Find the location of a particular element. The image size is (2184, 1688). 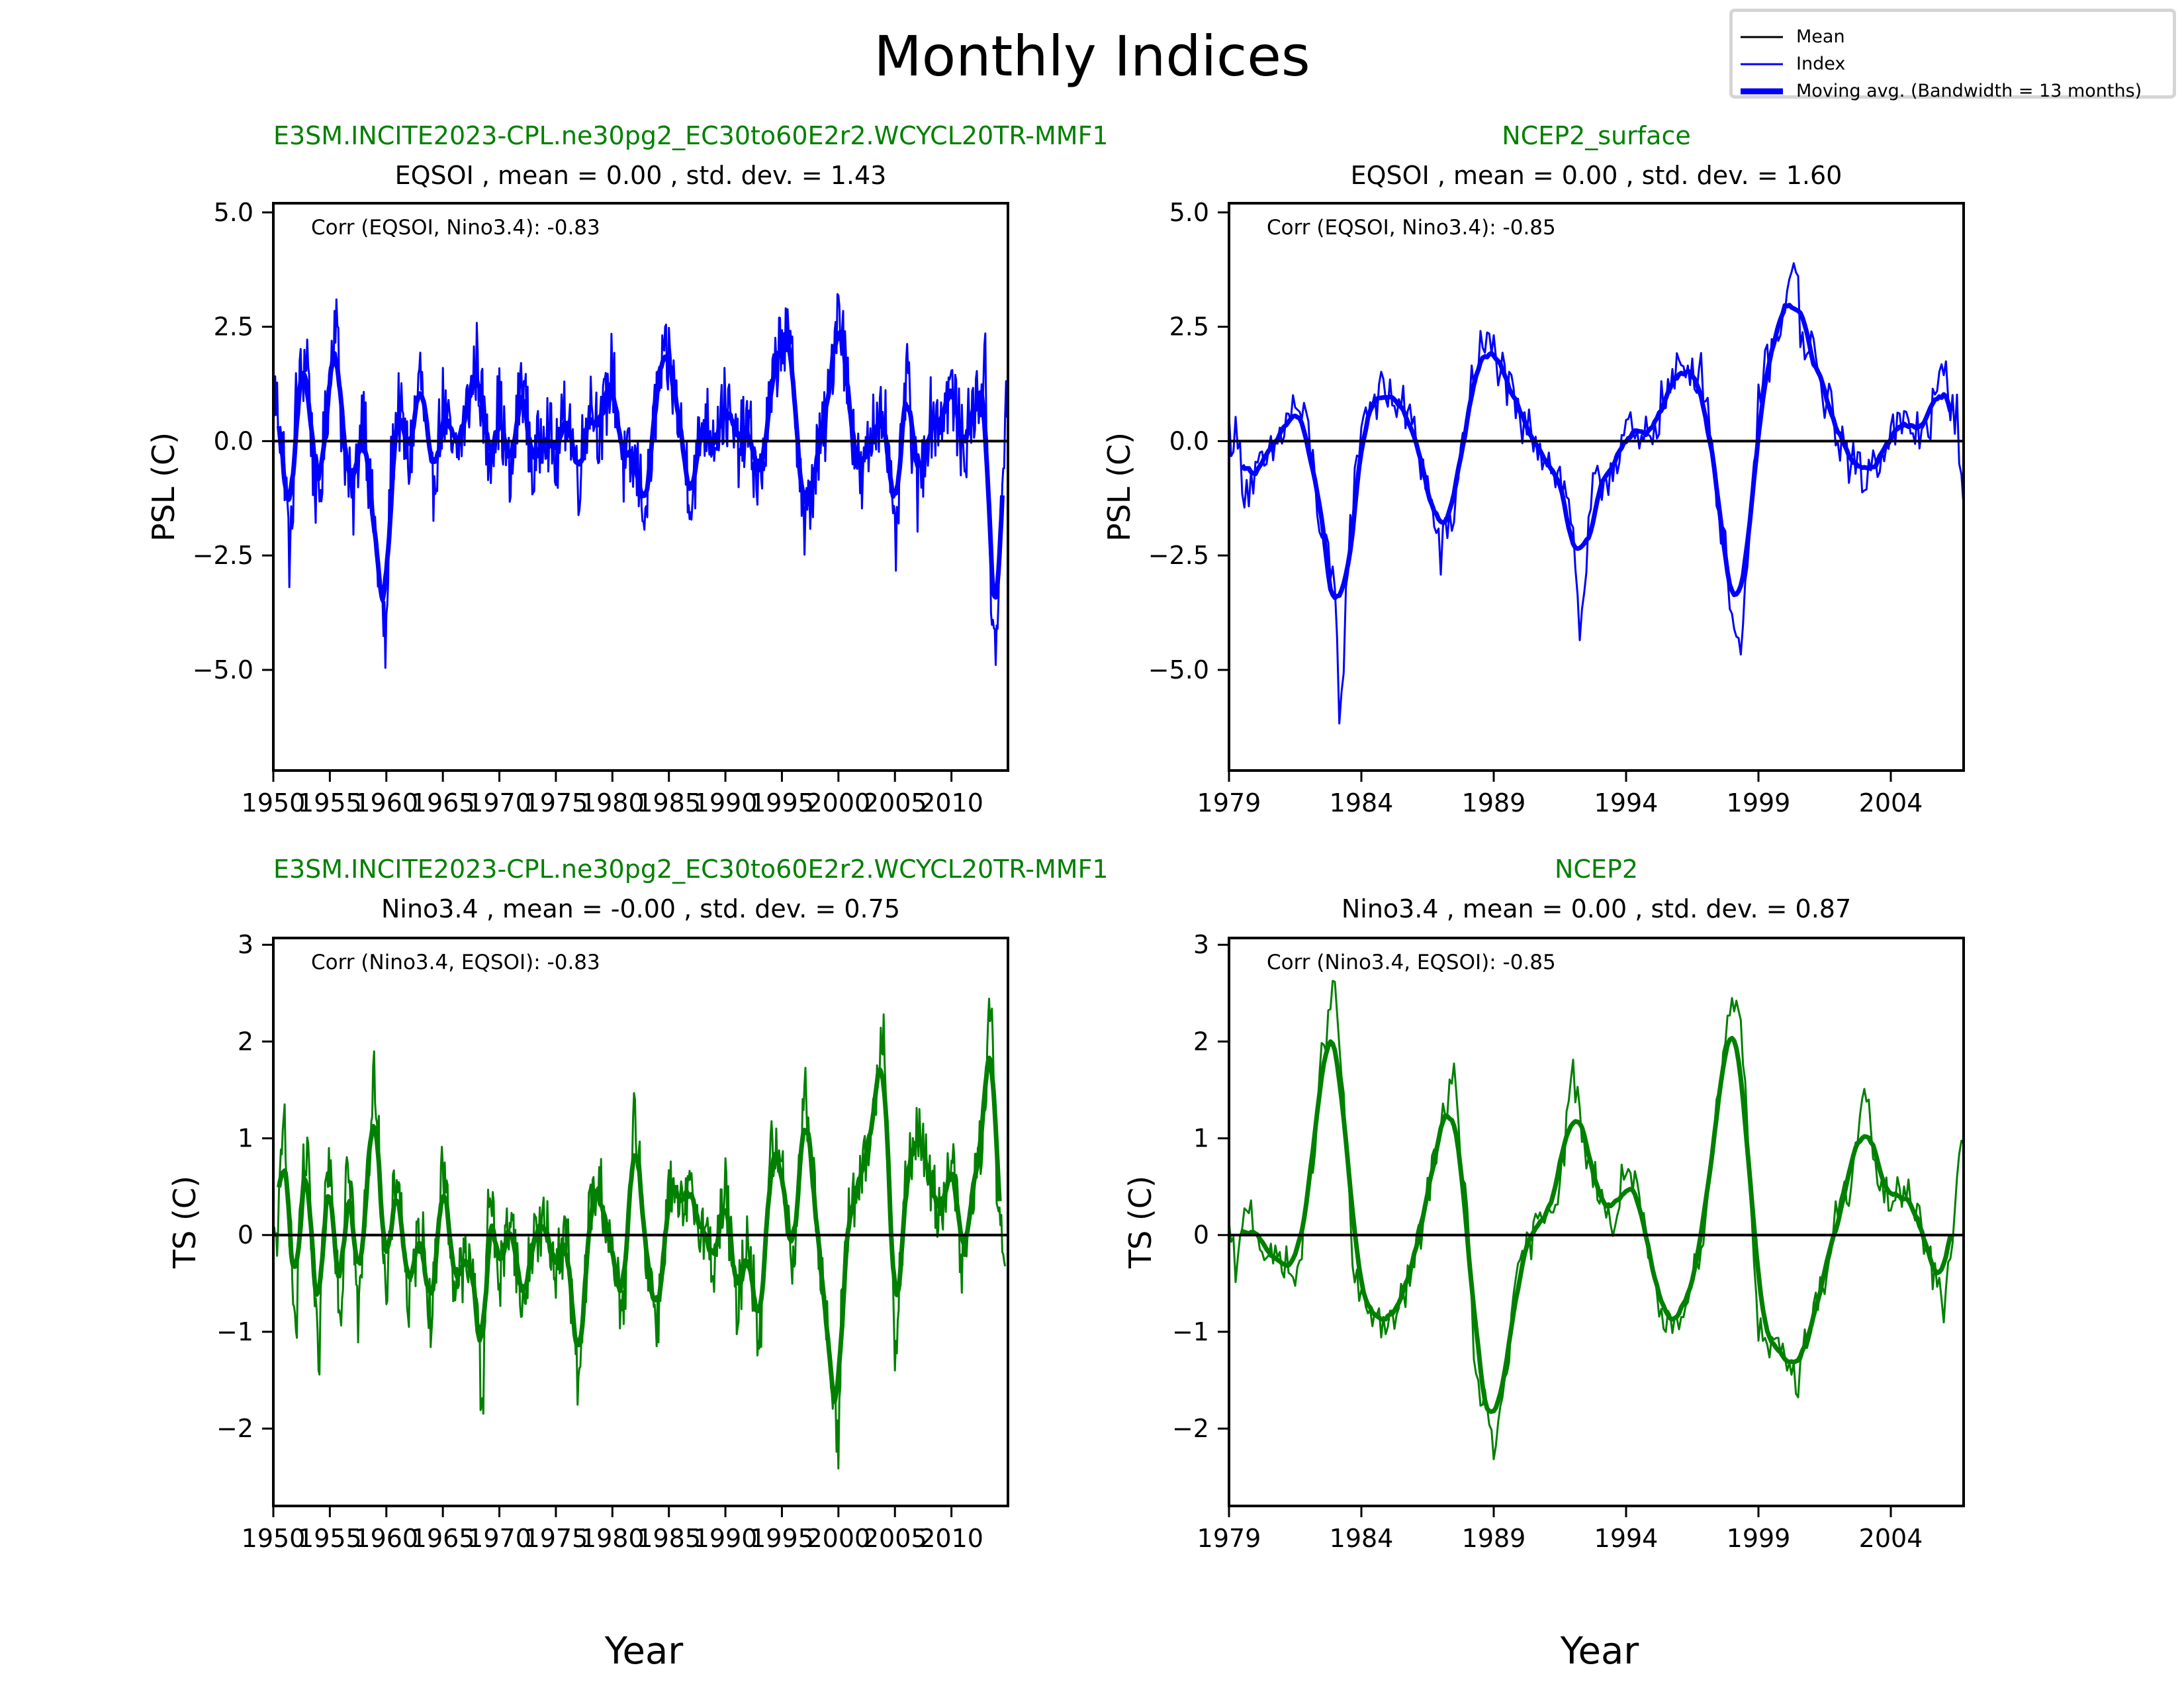

legend-label-mean: Mean is located at coordinates (1820, 36).